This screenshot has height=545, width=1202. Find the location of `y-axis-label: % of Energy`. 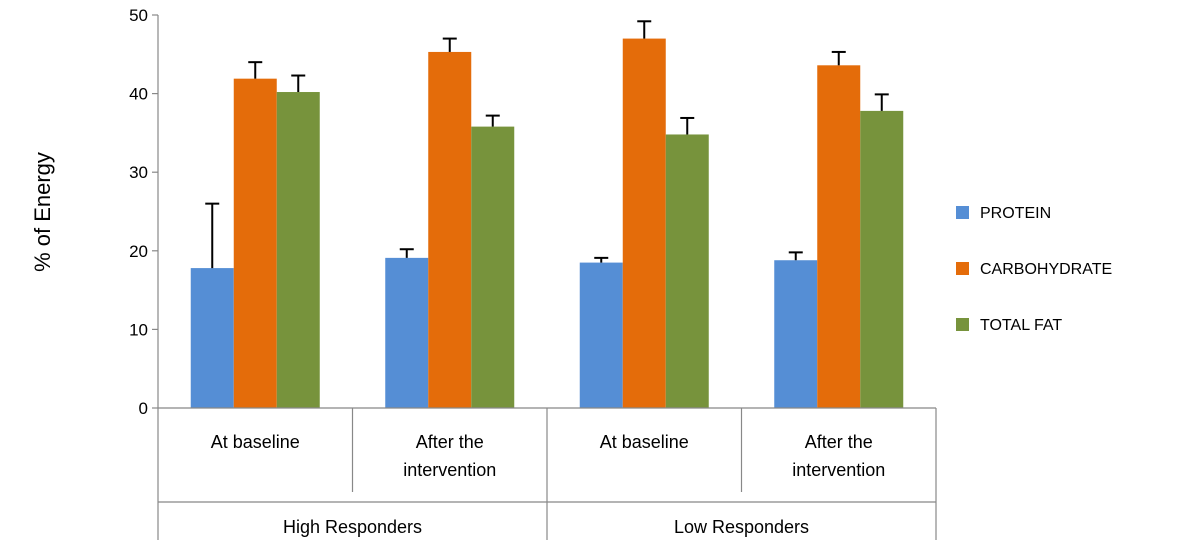

y-axis-label: % of Energy is located at coordinates (42, 212).